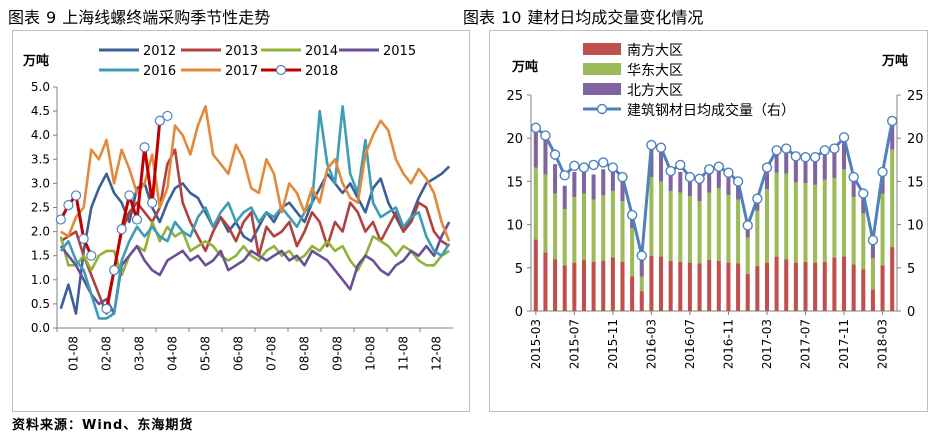  I want to click on right-title-number: 10, so click(511, 17).